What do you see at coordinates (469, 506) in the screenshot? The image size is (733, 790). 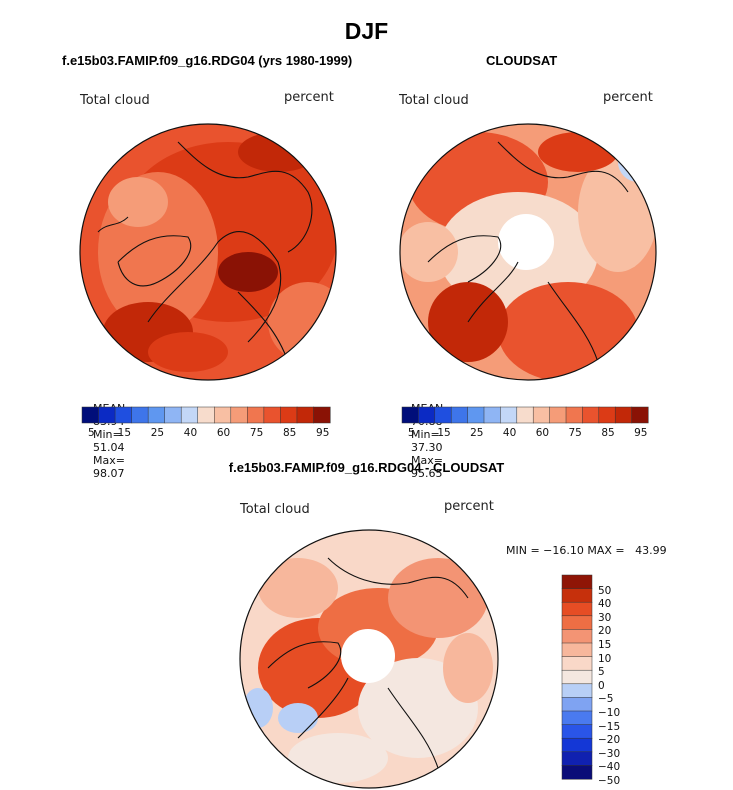 I see `diff-units-label: percent` at bounding box center [469, 506].